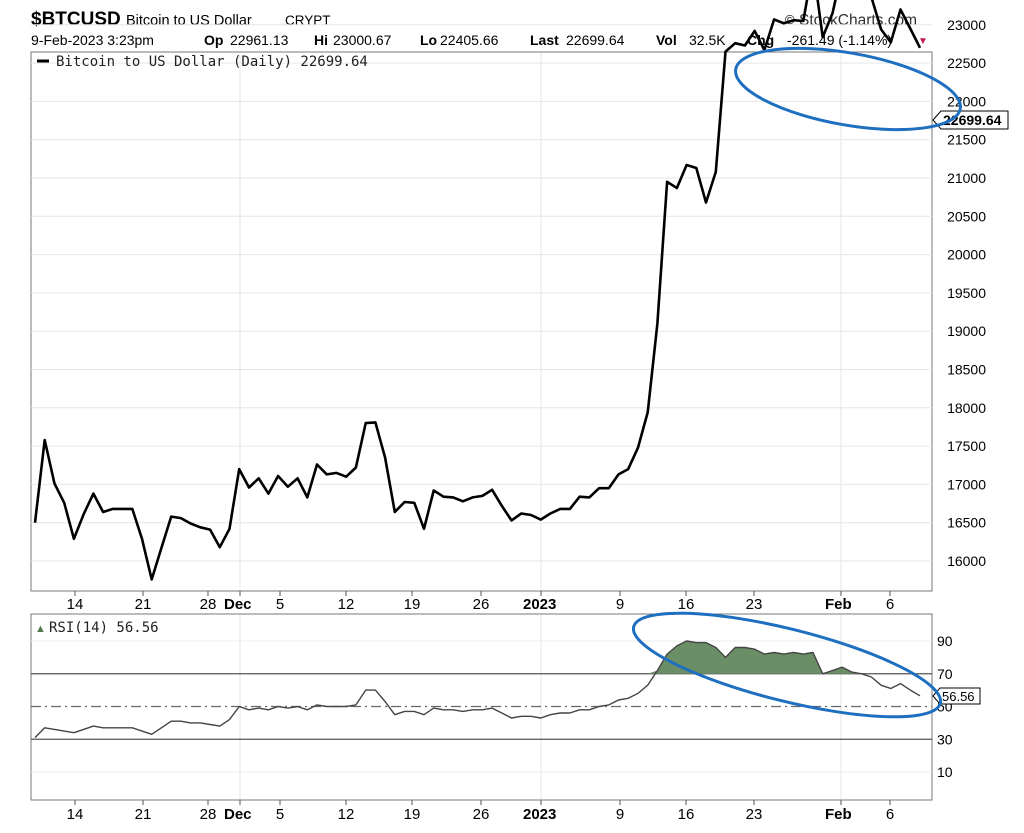 The image size is (1024, 833). Describe the element at coordinates (945, 772) in the screenshot. I see `rsi-ytick-label: 10` at that location.